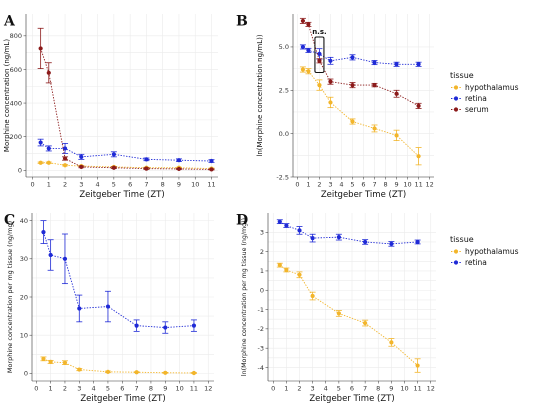 The width and height of the screenshot is (550, 408). I want to click on x-axis-title: Zeitgeber Time (ZT), so click(351, 399).